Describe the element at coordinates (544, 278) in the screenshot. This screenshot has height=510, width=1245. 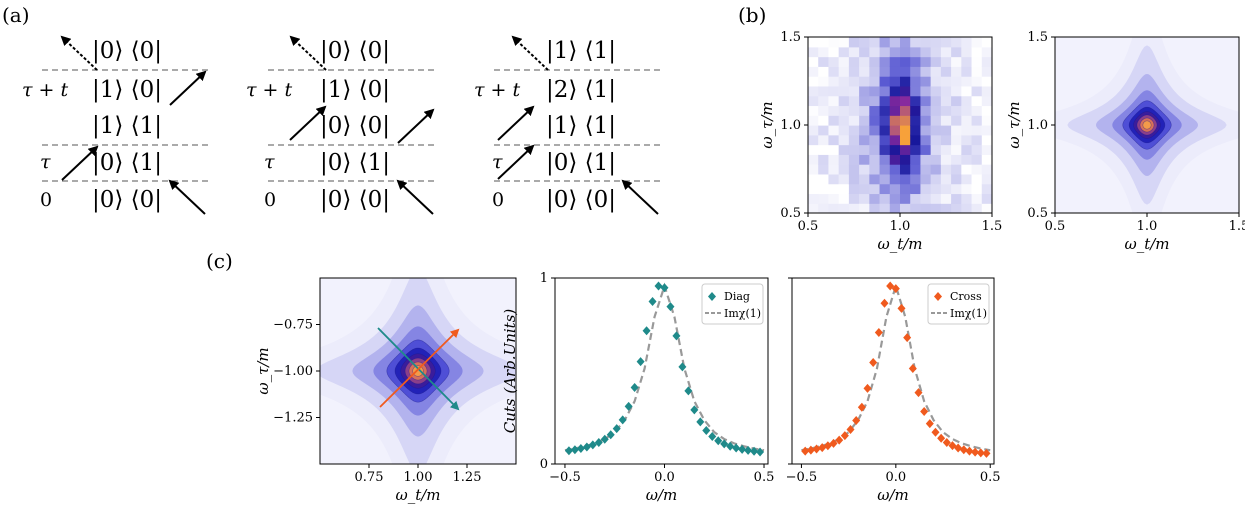
I see `y-tick-label: 1` at that location.